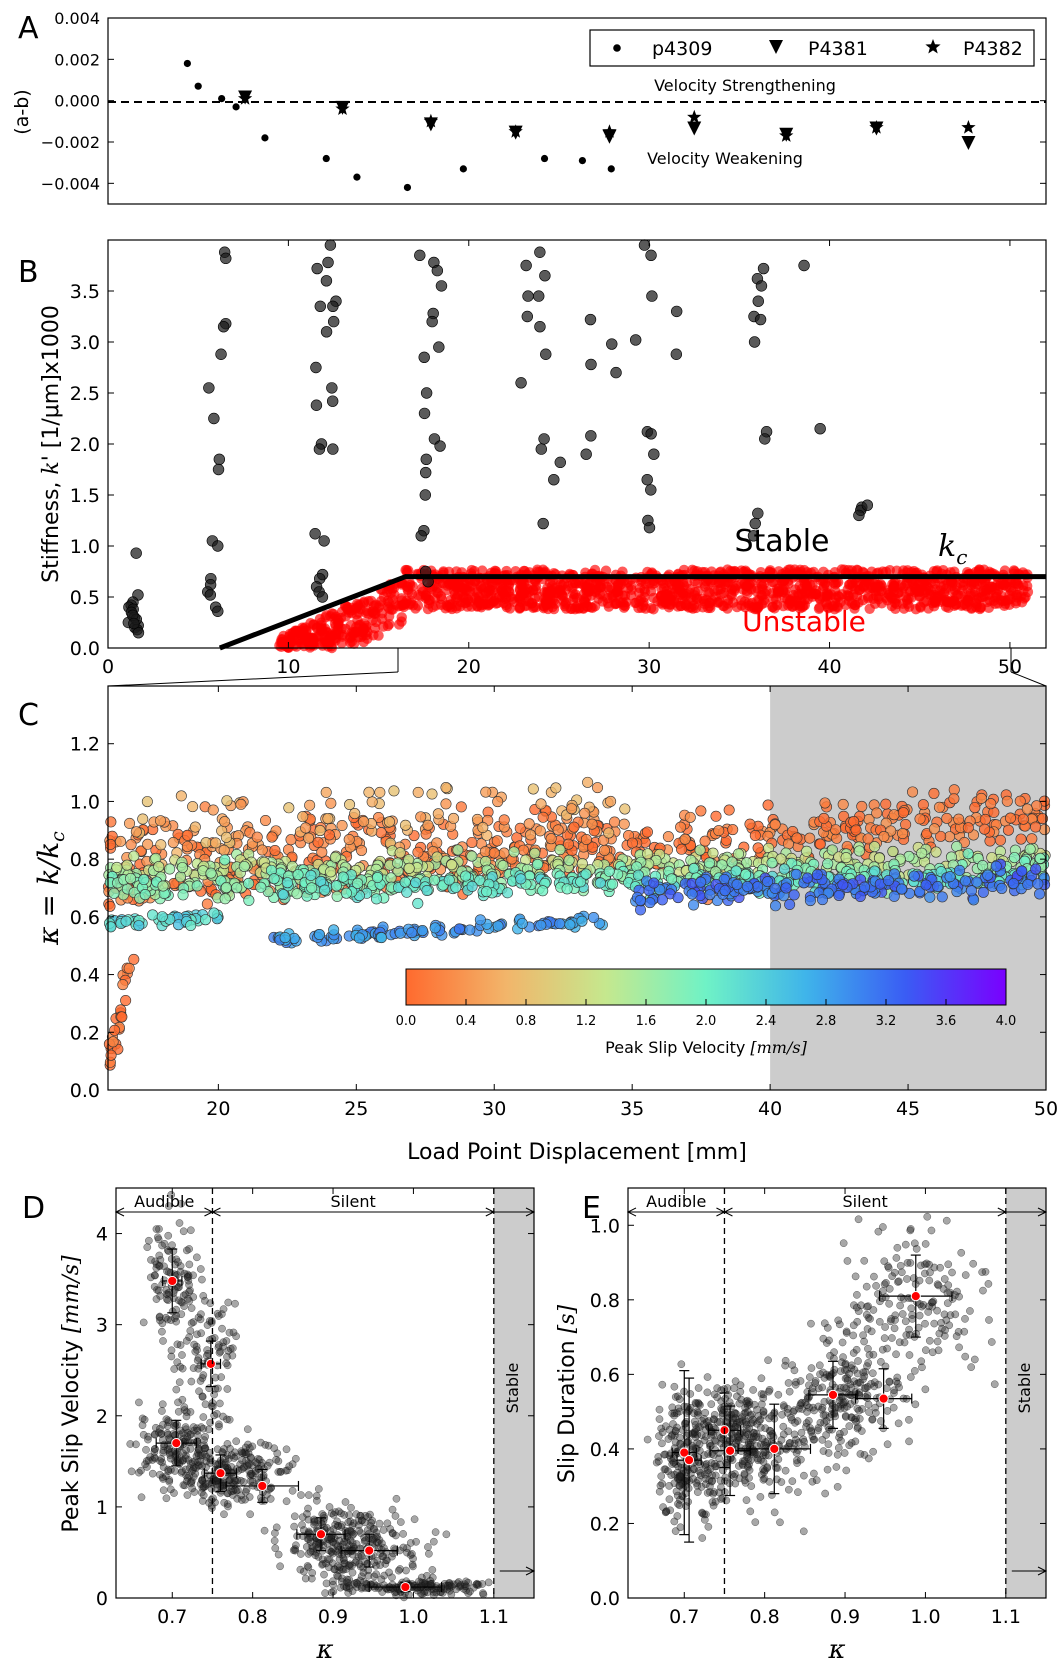  What do you see at coordinates (946, 1021) in the screenshot?
I see `colorbar-tick-label: 3.6` at bounding box center [946, 1021].